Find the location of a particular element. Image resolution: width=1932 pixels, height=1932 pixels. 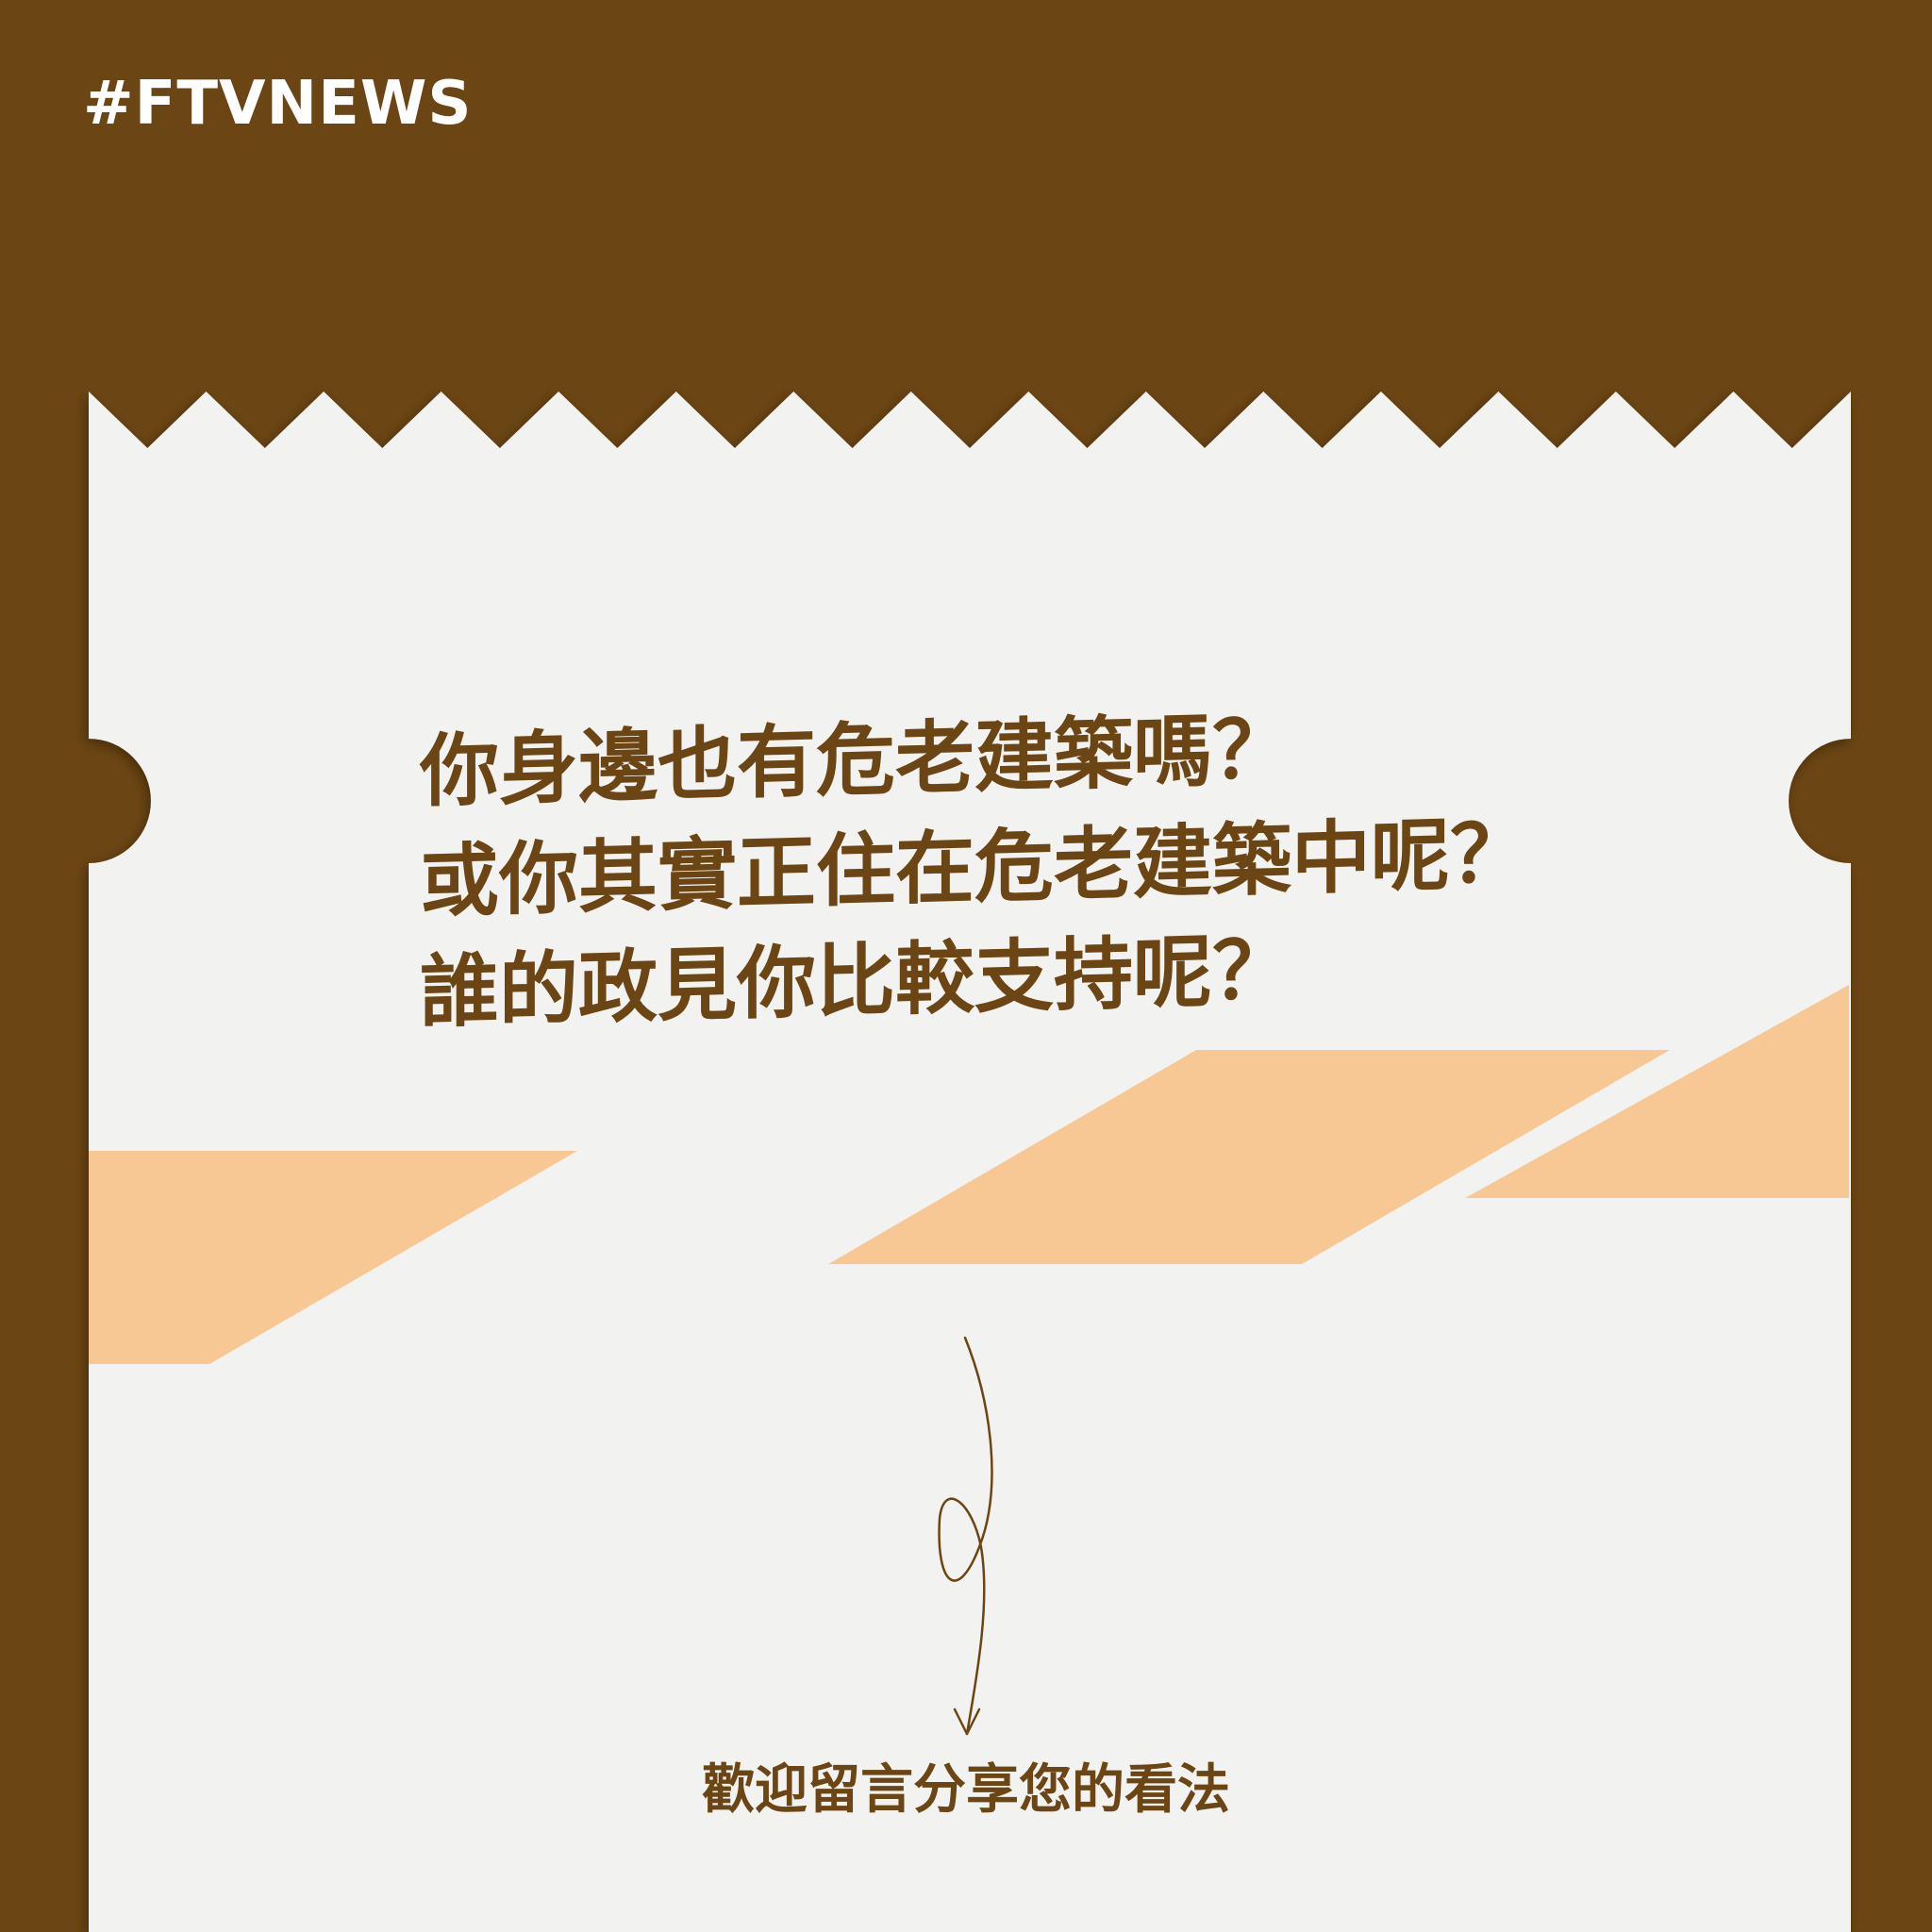

question-block: 你身邊也有危老建築嗎？ 或你其實正住在危老建築中呢？ 誰的政見你比較支持呢？ is located at coordinates (1033, 866).